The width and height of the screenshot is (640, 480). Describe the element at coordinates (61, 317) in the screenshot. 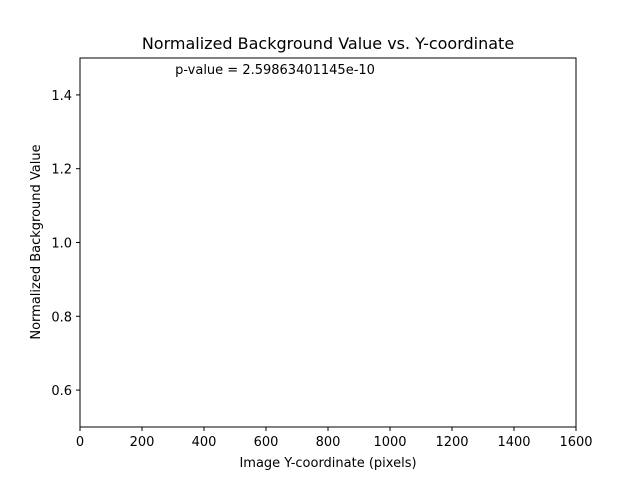

I see `y-tick-label: 0.8` at that location.